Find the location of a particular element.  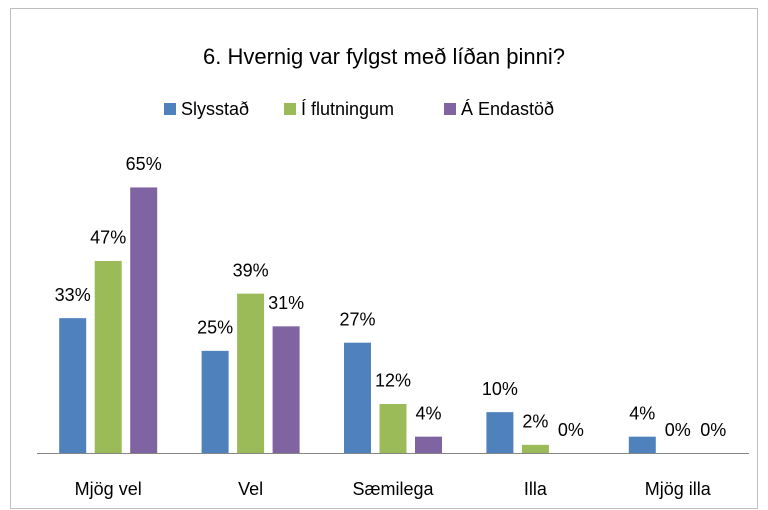

x-tick-label: Mjög illa is located at coordinates (678, 489).